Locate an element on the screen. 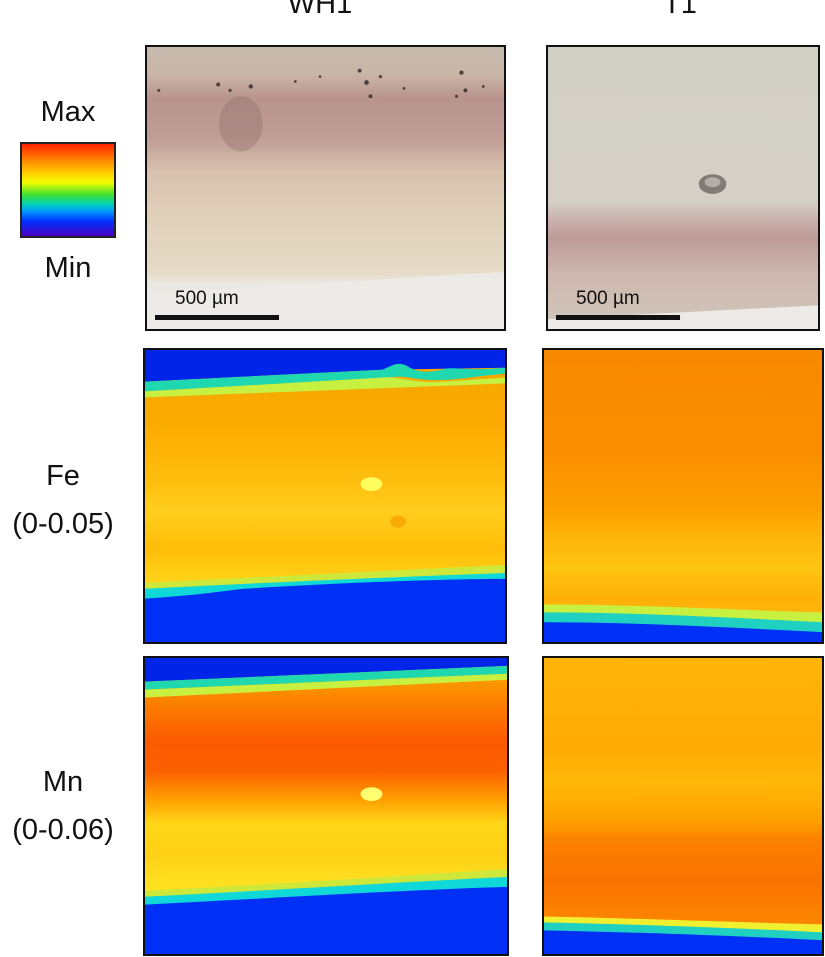 The width and height of the screenshot is (825, 957). micrograph-t1: 500 µm is located at coordinates (683, 188).